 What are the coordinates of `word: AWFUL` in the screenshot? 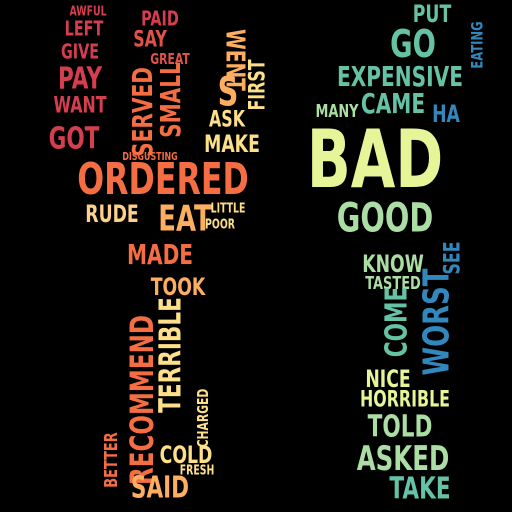 It's located at (87, 11).